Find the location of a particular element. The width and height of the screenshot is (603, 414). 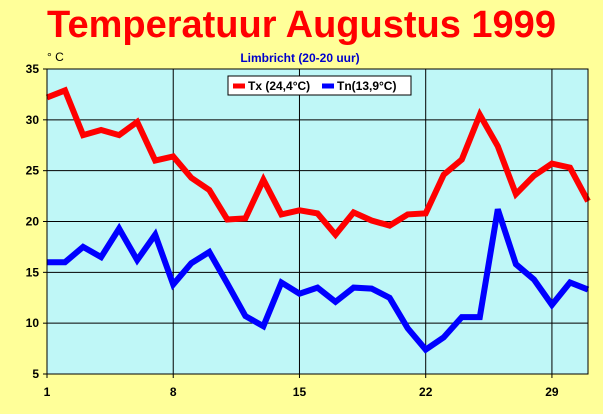

x-axis-ticks: 1 8 15 22 29 is located at coordinates (301, 386).